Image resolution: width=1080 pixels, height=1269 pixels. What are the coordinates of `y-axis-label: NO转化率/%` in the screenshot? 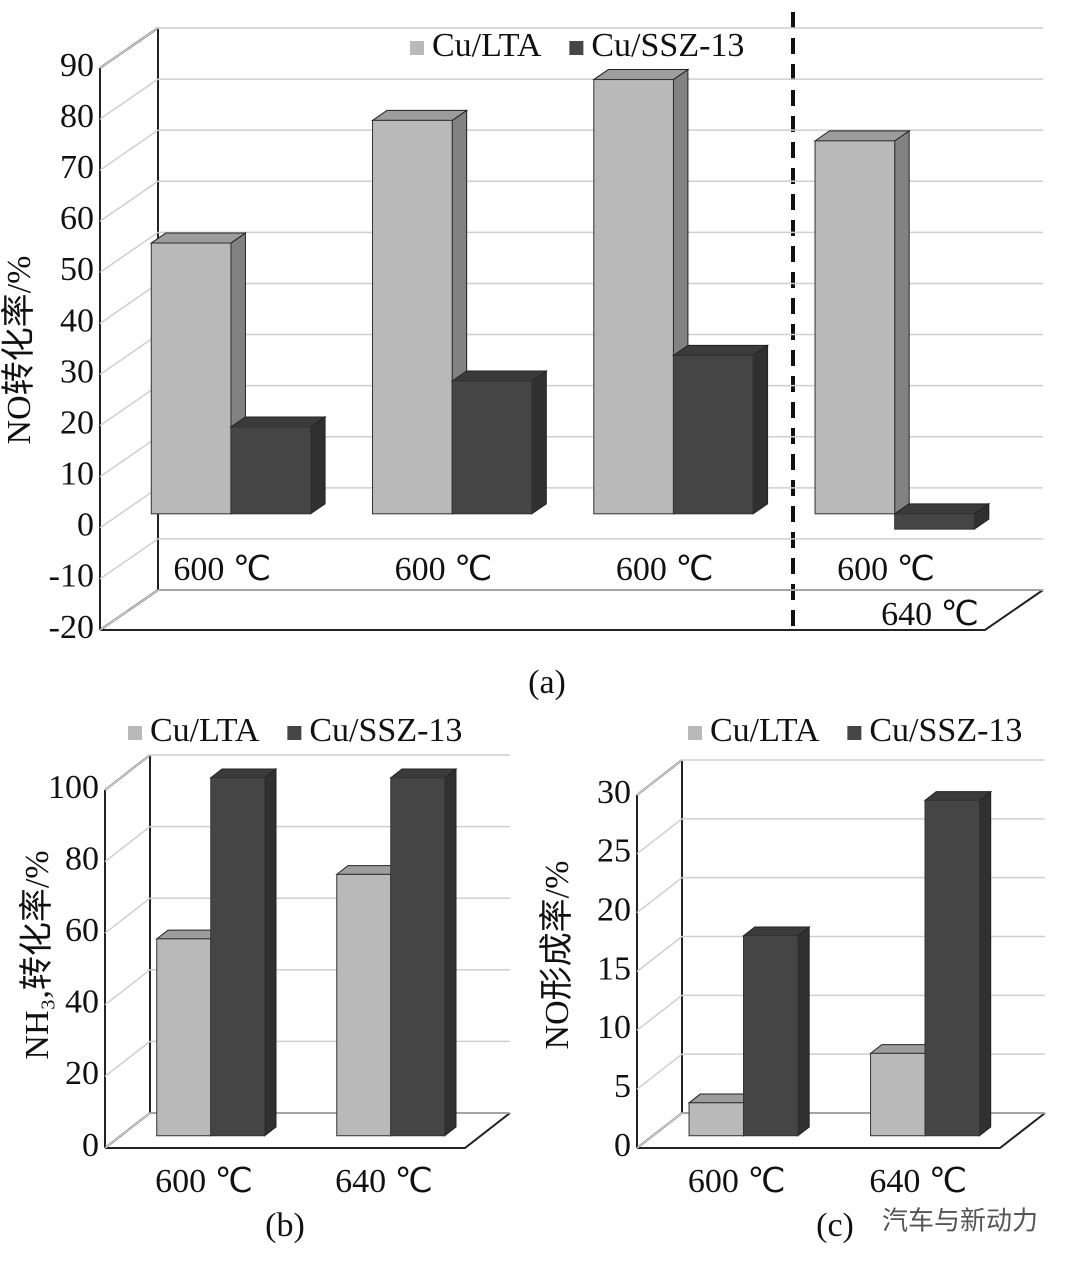 It's located at (19, 350).